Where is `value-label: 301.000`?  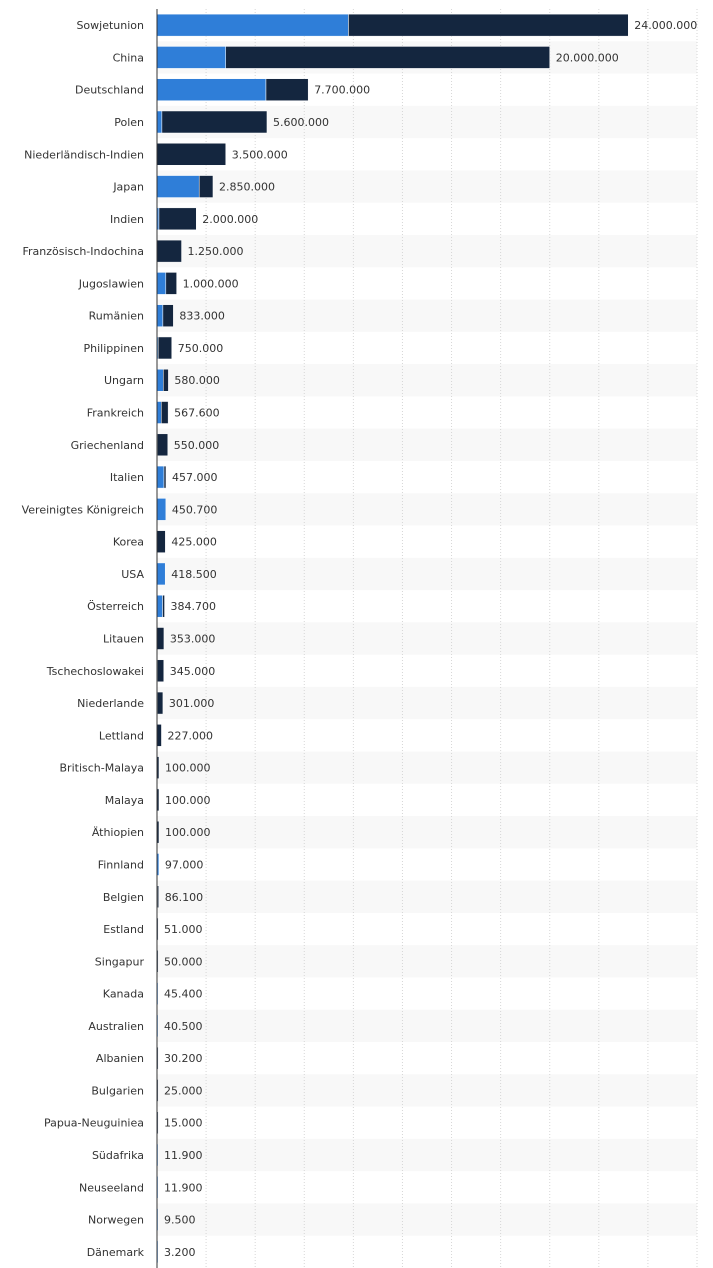
value-label: 301.000 is located at coordinates (192, 703).